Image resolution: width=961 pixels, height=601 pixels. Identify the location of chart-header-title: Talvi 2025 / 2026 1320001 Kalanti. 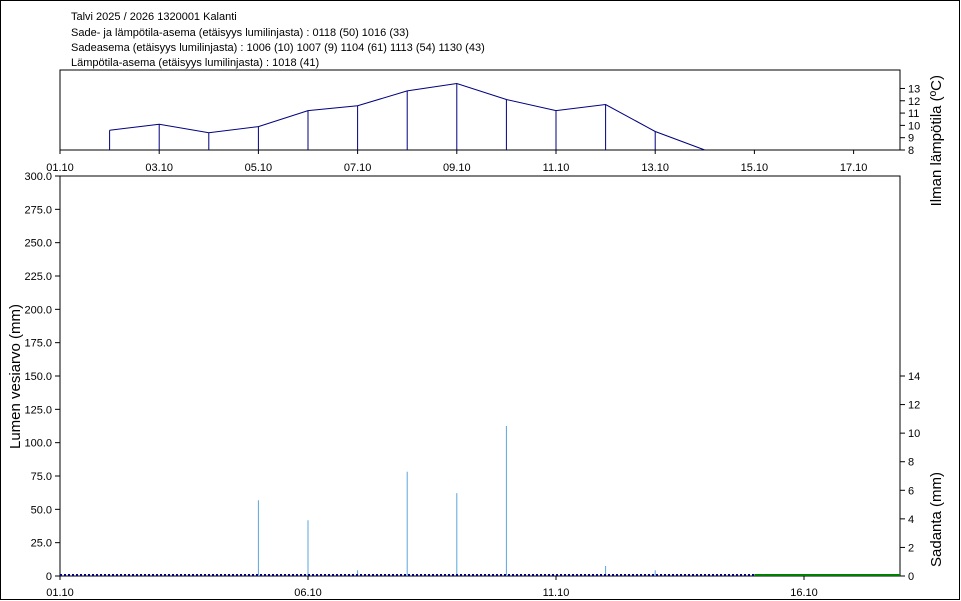
(154, 17).